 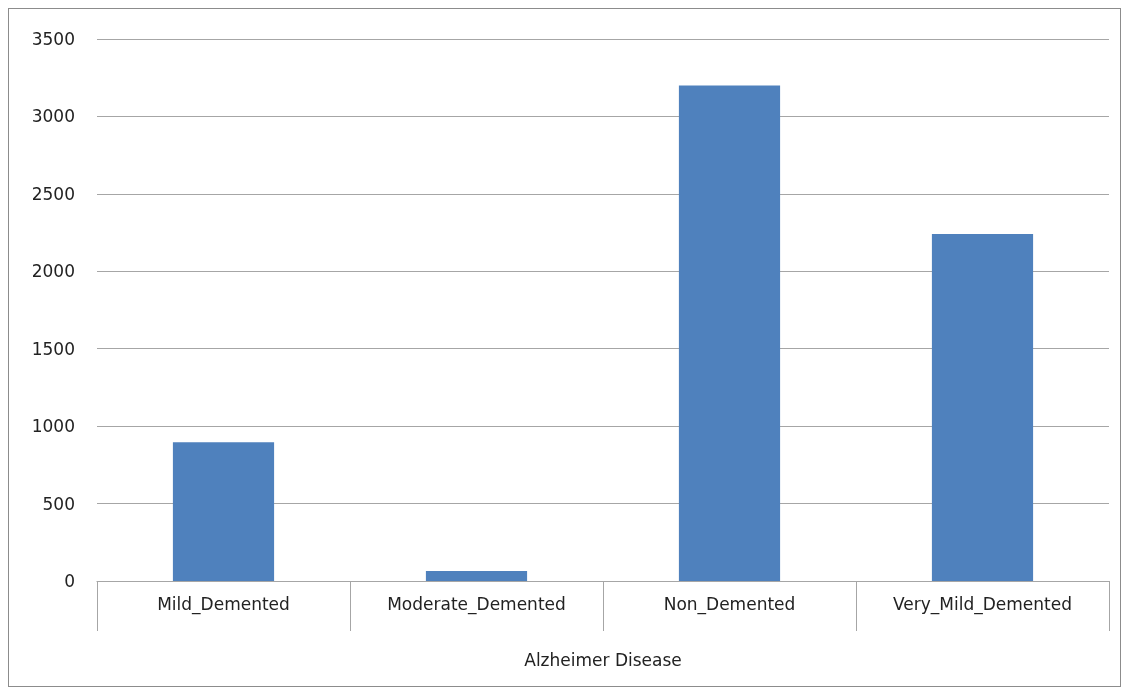 What do you see at coordinates (729, 604) in the screenshot?
I see `x-tick-label: Non_Demented` at bounding box center [729, 604].